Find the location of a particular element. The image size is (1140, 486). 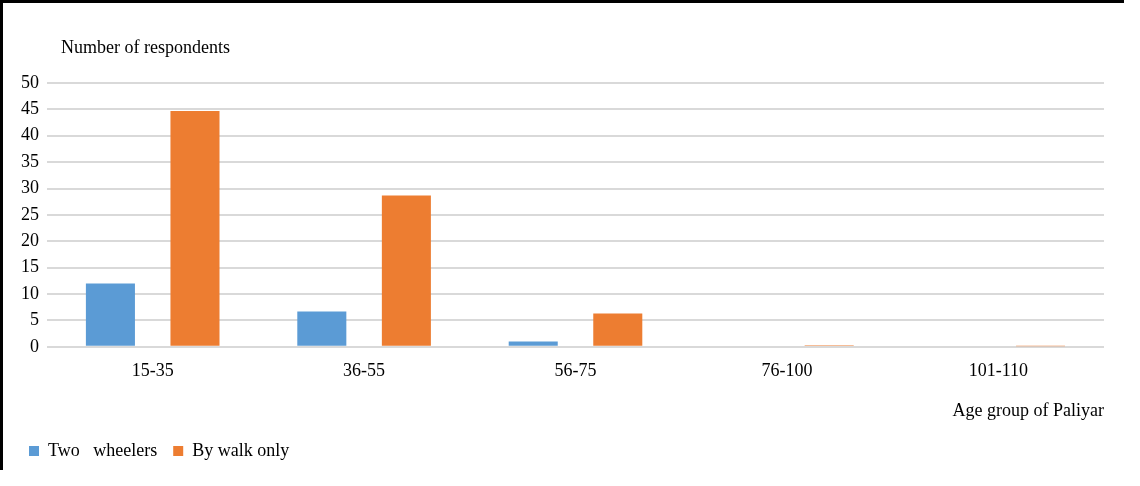

y-axis-title: Number of respondents is located at coordinates (145, 47).